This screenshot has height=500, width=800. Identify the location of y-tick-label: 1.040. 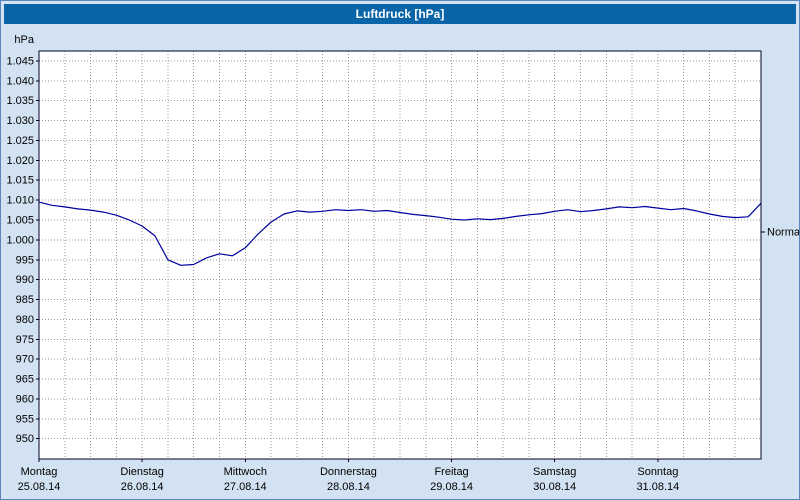
(20, 81).